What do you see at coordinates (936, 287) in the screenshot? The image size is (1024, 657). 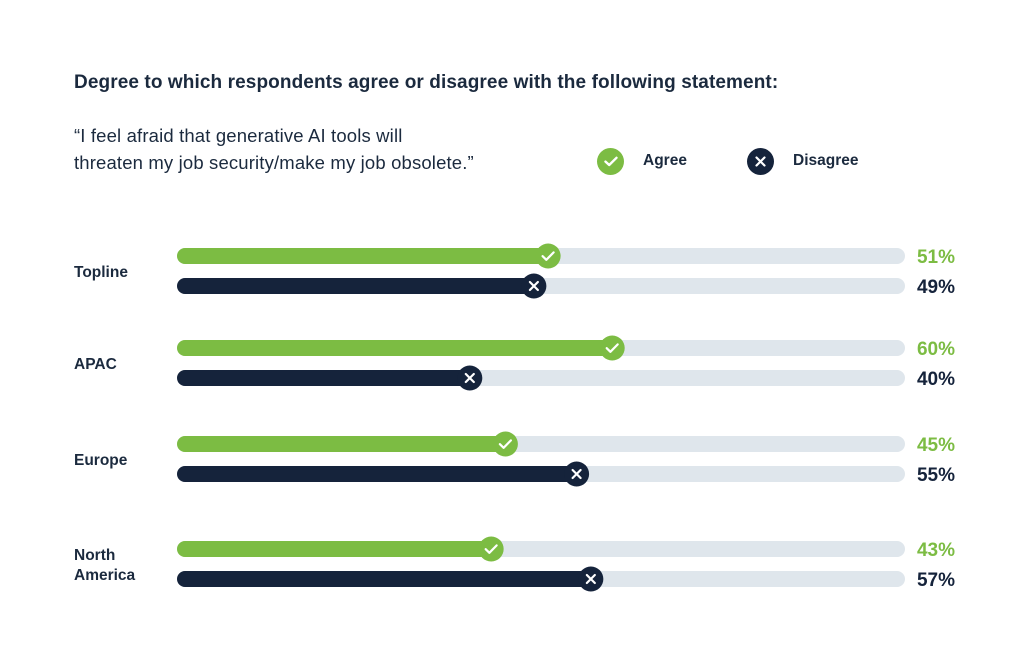 I see `data-label: 49%` at bounding box center [936, 287].